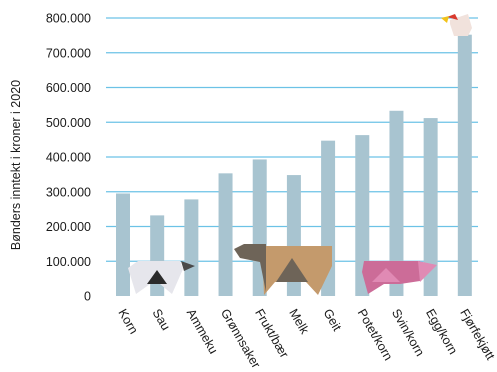 This screenshot has width=497, height=372. Describe the element at coordinates (477, 335) in the screenshot. I see `x-tick-label: Fjørfekjøtt` at that location.